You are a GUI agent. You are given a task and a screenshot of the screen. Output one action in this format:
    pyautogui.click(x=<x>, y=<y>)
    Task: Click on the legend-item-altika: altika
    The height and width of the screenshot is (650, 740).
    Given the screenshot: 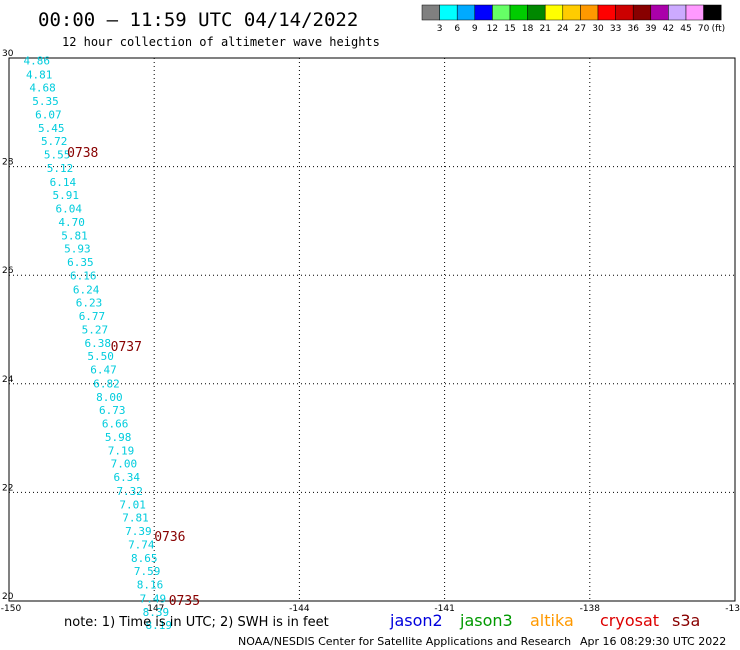 What is the action you would take?
    pyautogui.click(x=552, y=620)
    